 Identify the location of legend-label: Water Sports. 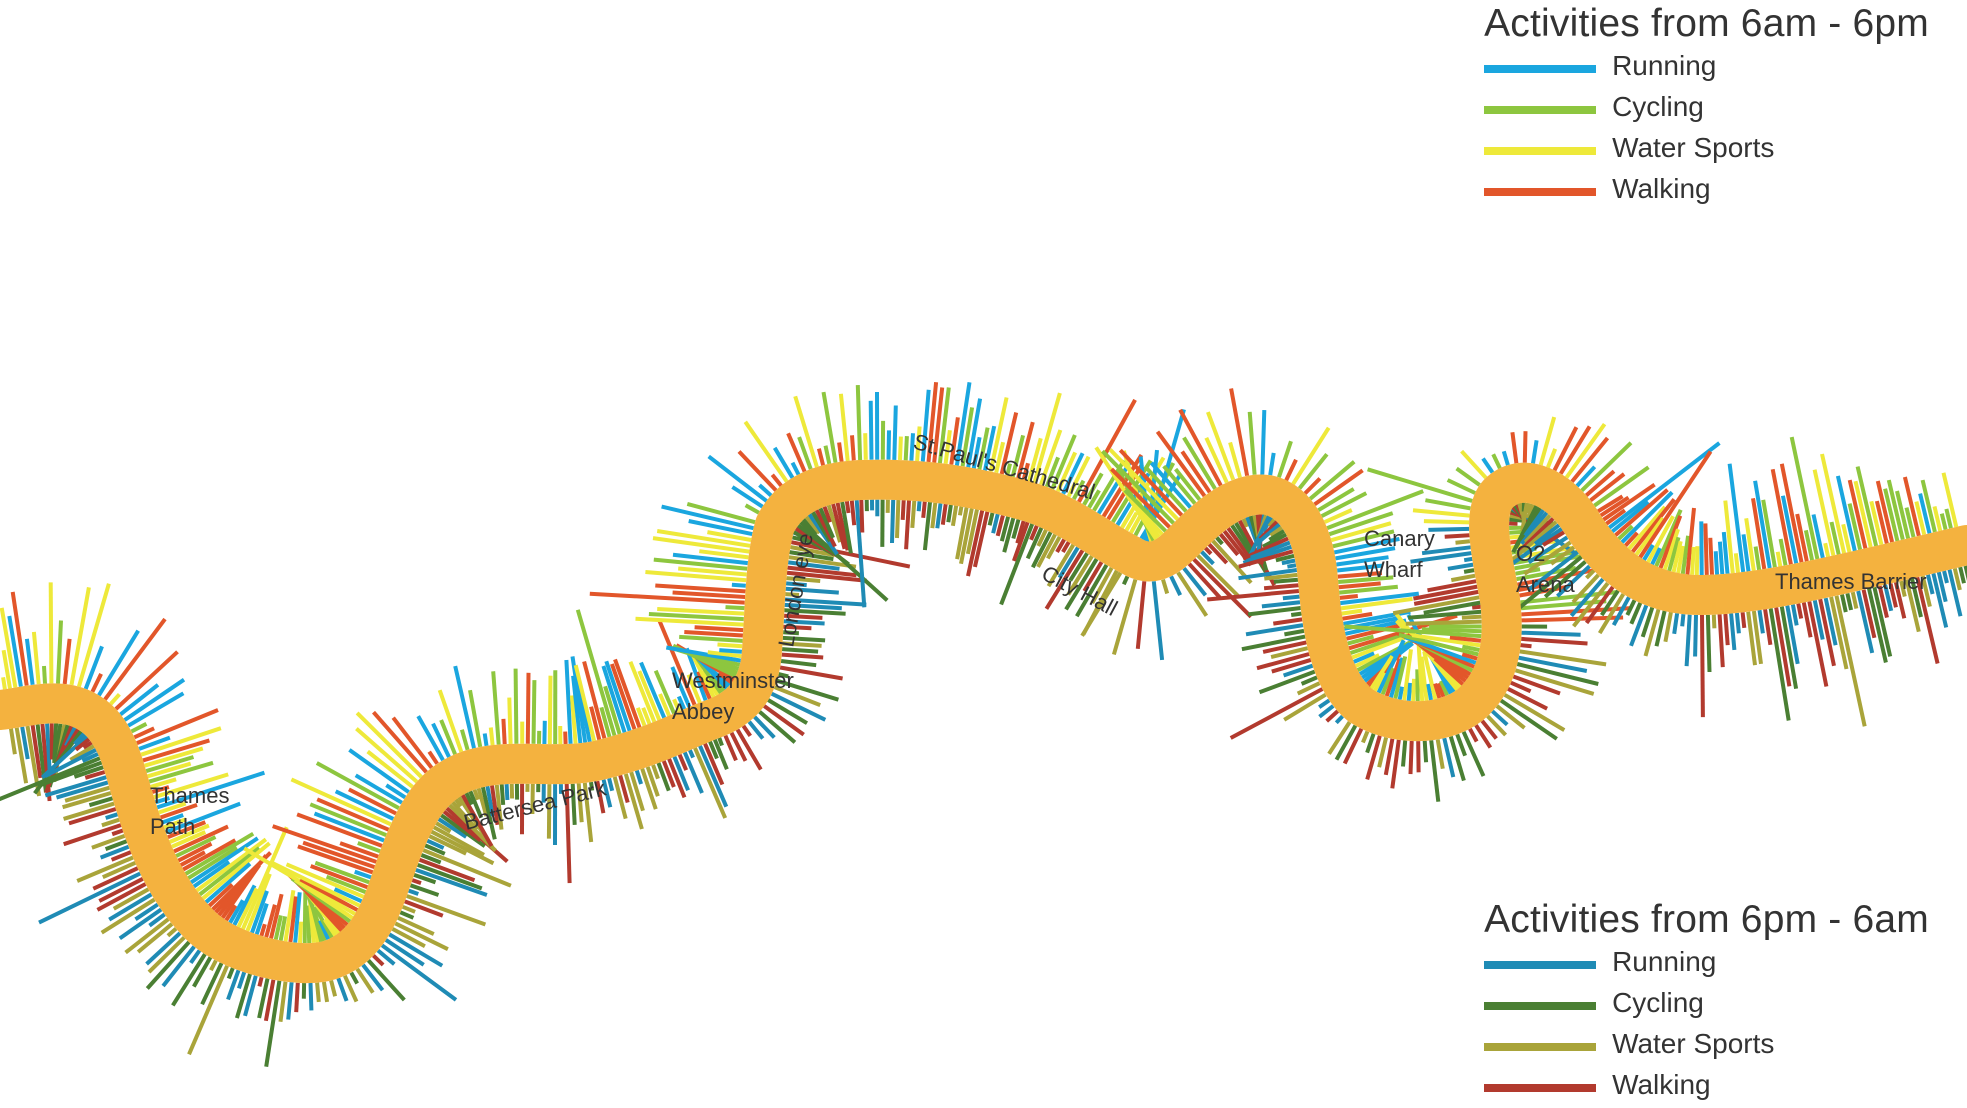
(1693, 1044).